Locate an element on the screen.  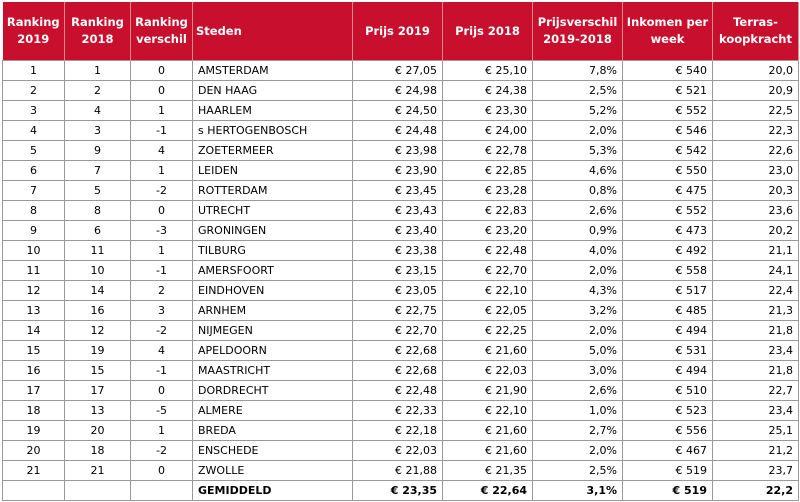
column-header: Ranking 2019 is located at coordinates (33, 31).